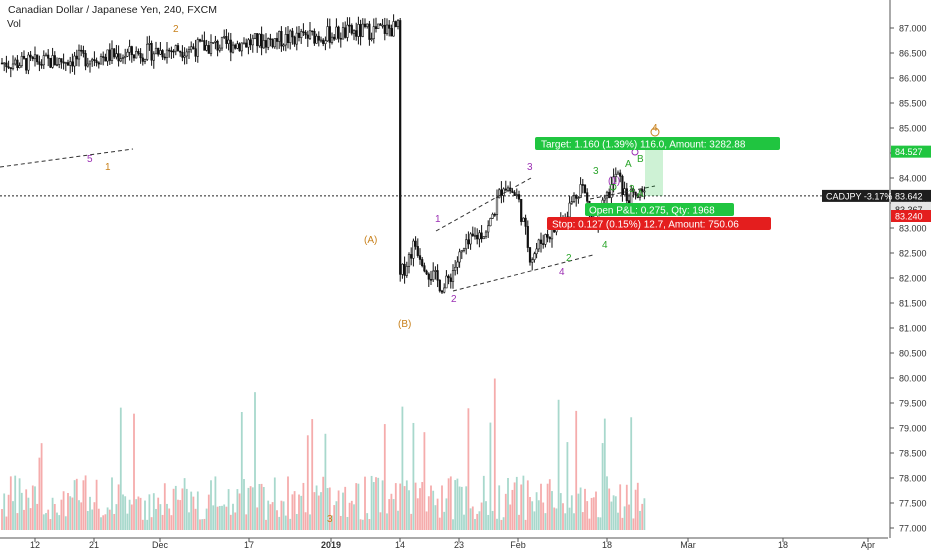  What do you see at coordinates (913, 429) in the screenshot?
I see `y-tick-label: 79.000` at bounding box center [913, 429].